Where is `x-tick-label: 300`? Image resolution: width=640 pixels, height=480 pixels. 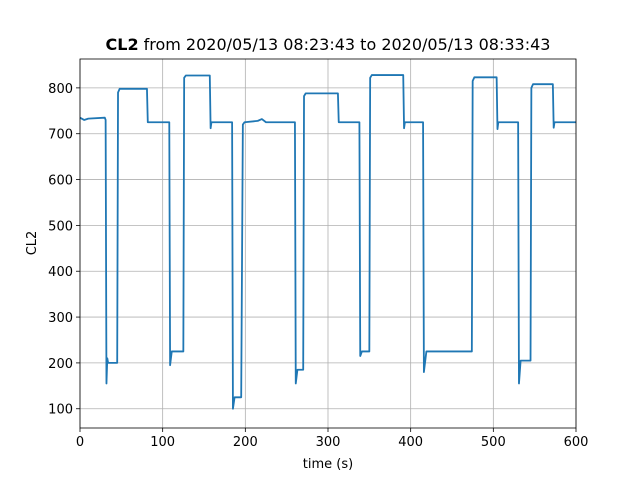 x-tick-label: 300 is located at coordinates (328, 442).